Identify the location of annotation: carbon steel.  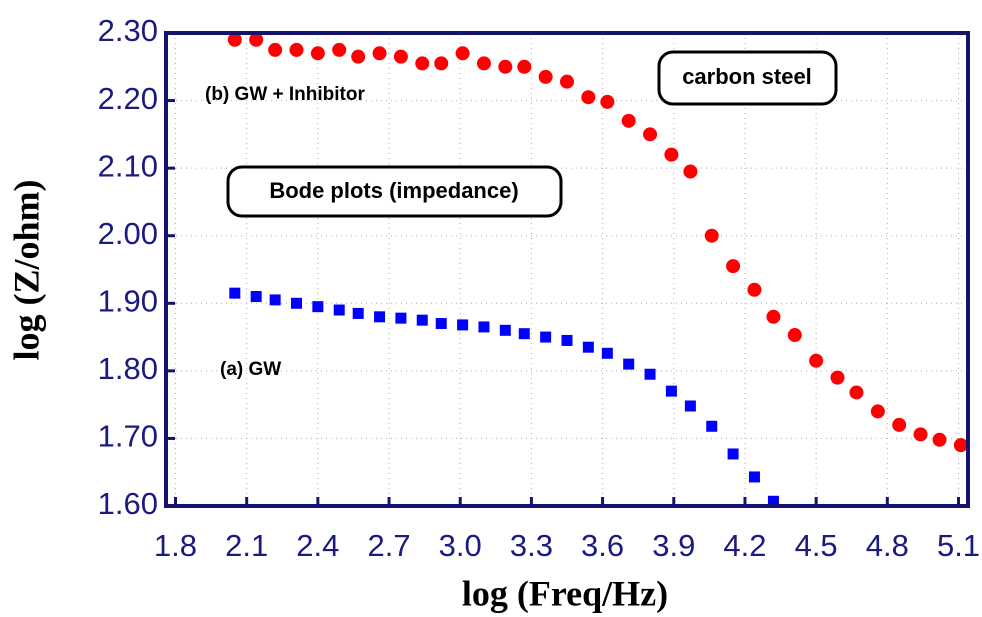
(747, 76).